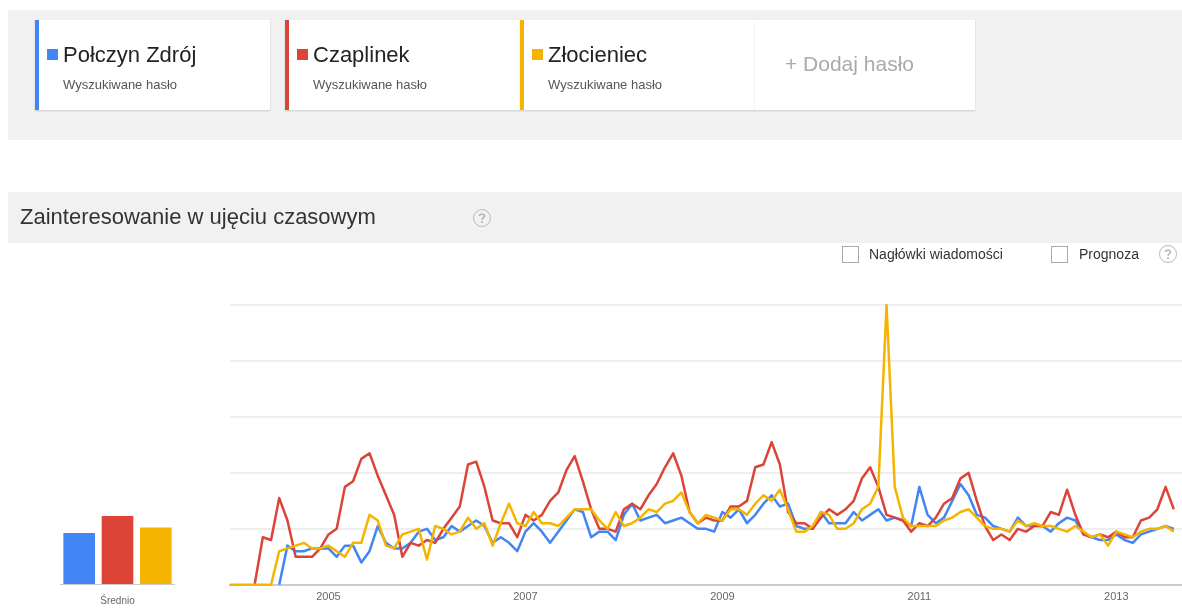 Image resolution: width=1182 pixels, height=610 pixels. Describe the element at coordinates (1109, 254) in the screenshot. I see `text: Prognoza` at that location.